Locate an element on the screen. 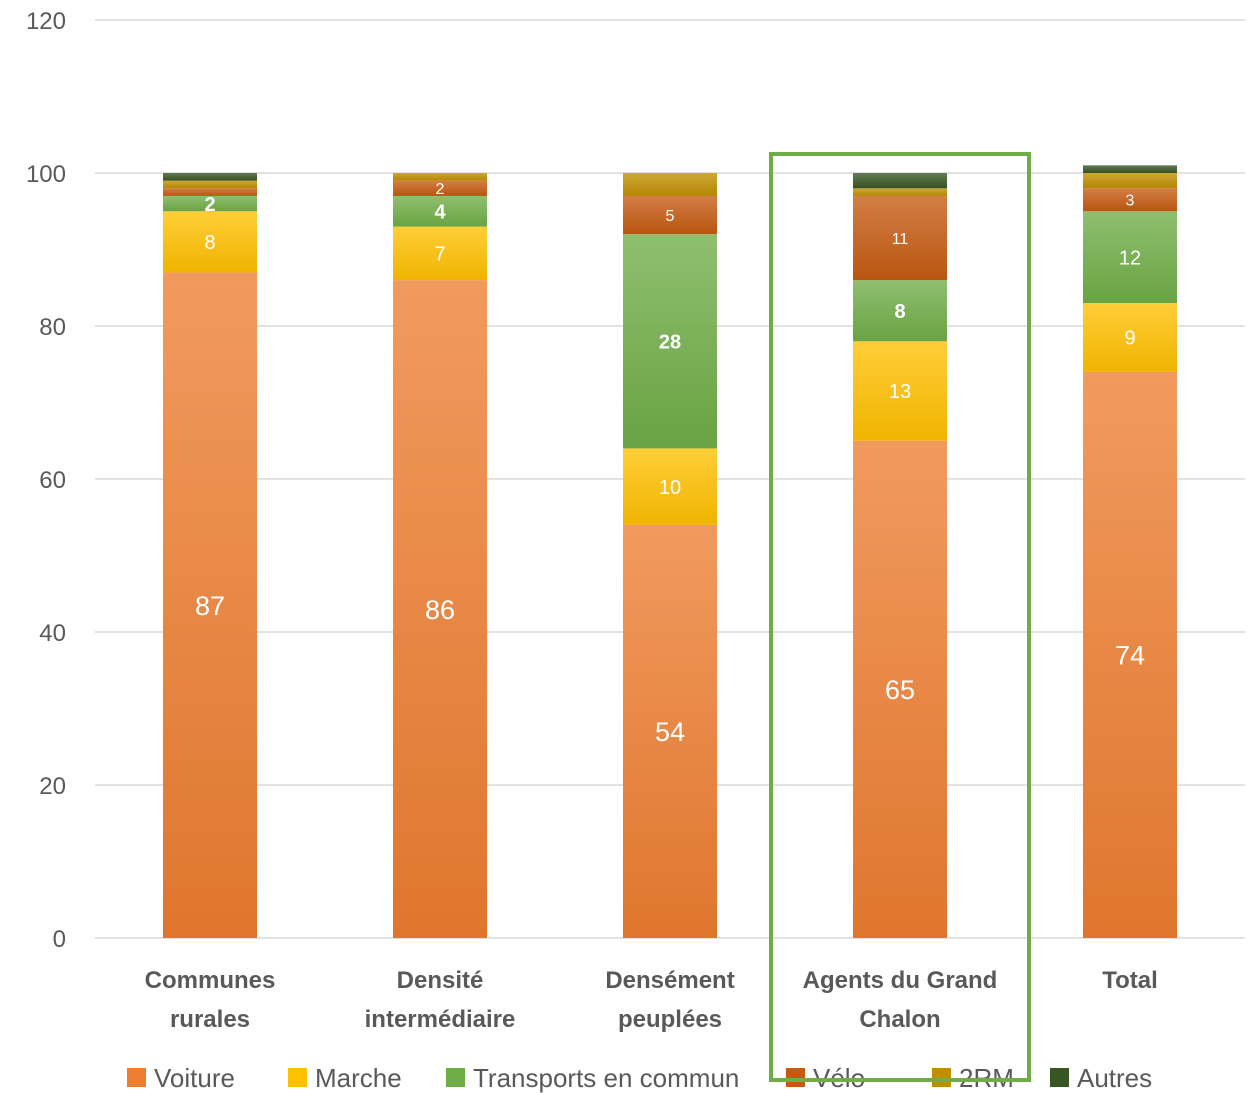  bar-segment-vélo-4 is located at coordinates (1130, 200).